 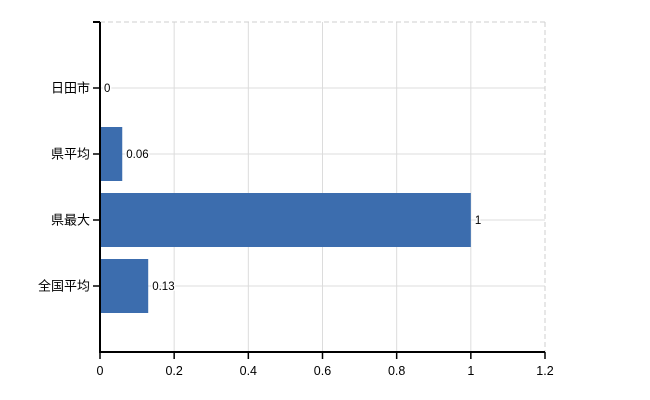 What do you see at coordinates (107, 89) in the screenshot?
I see `value-label: 0` at bounding box center [107, 89].